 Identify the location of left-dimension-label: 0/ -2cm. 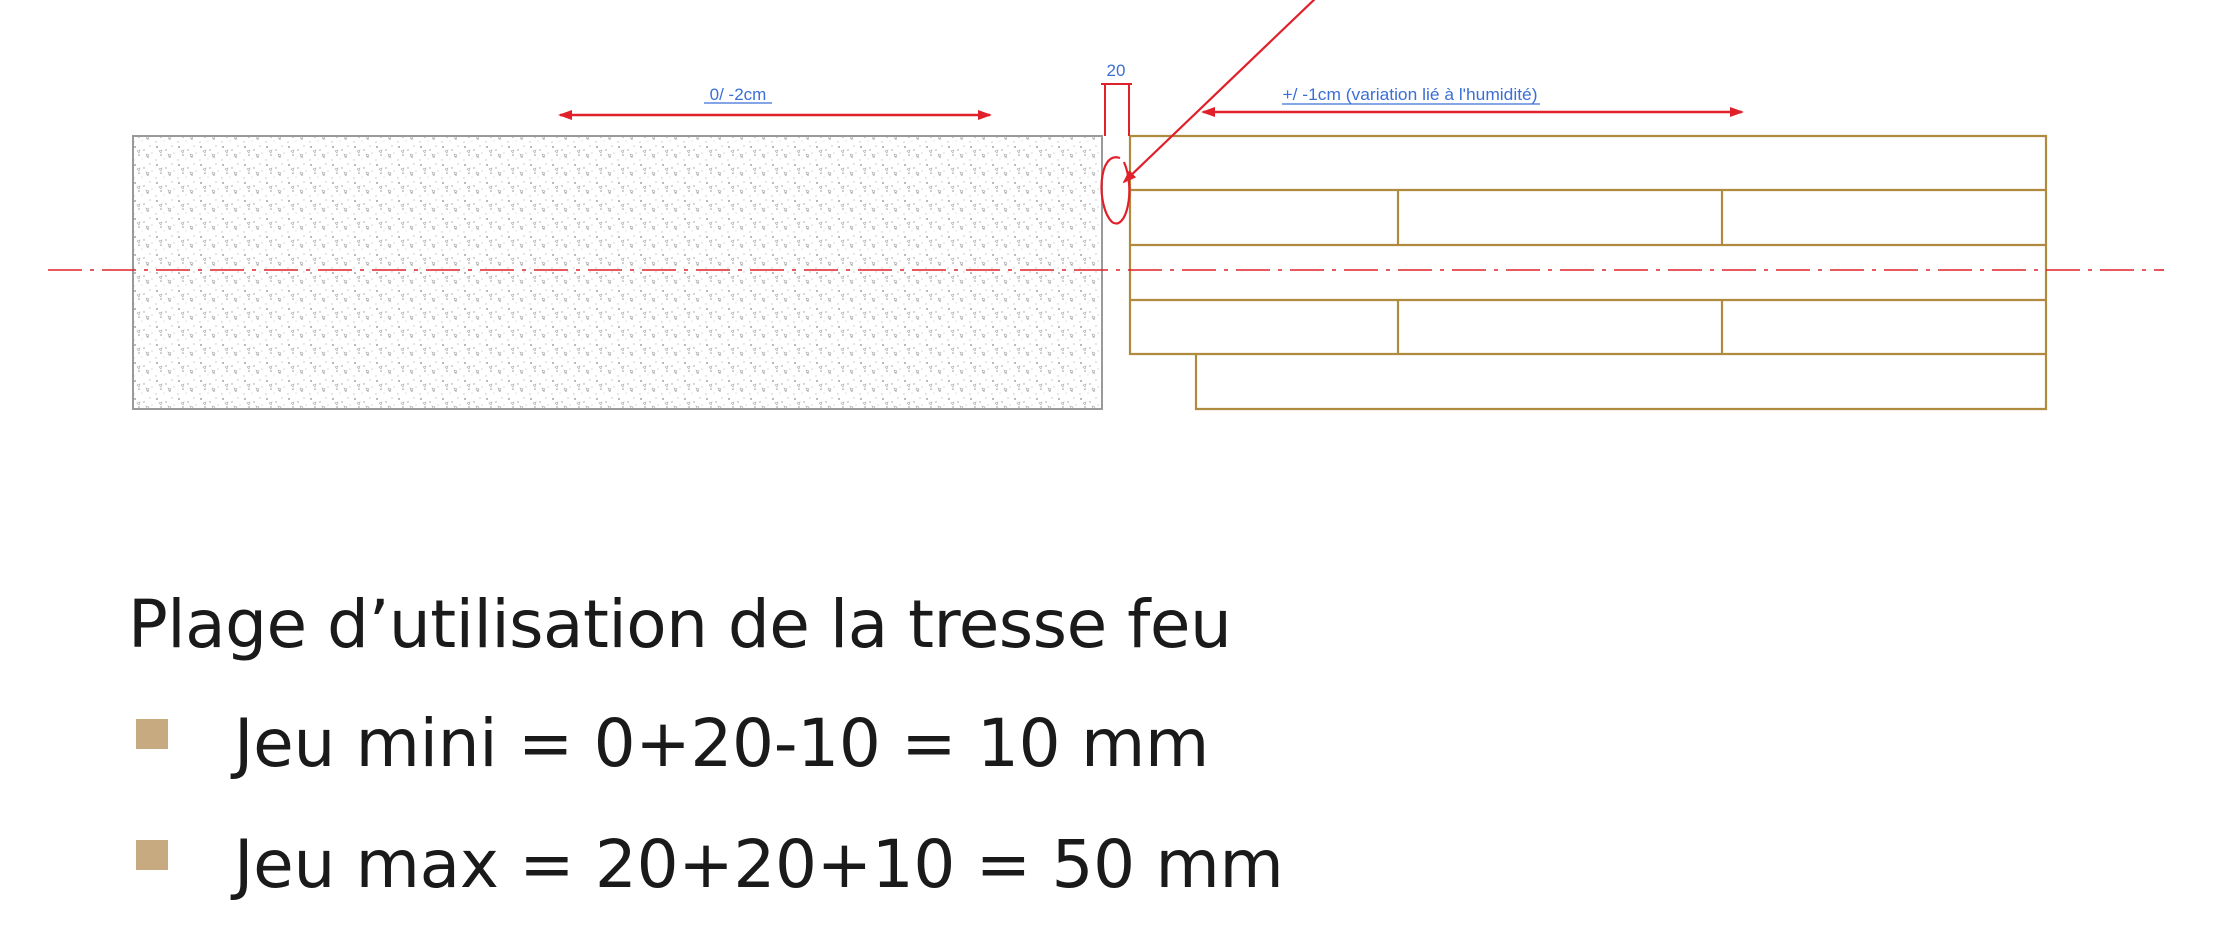
(738, 94).